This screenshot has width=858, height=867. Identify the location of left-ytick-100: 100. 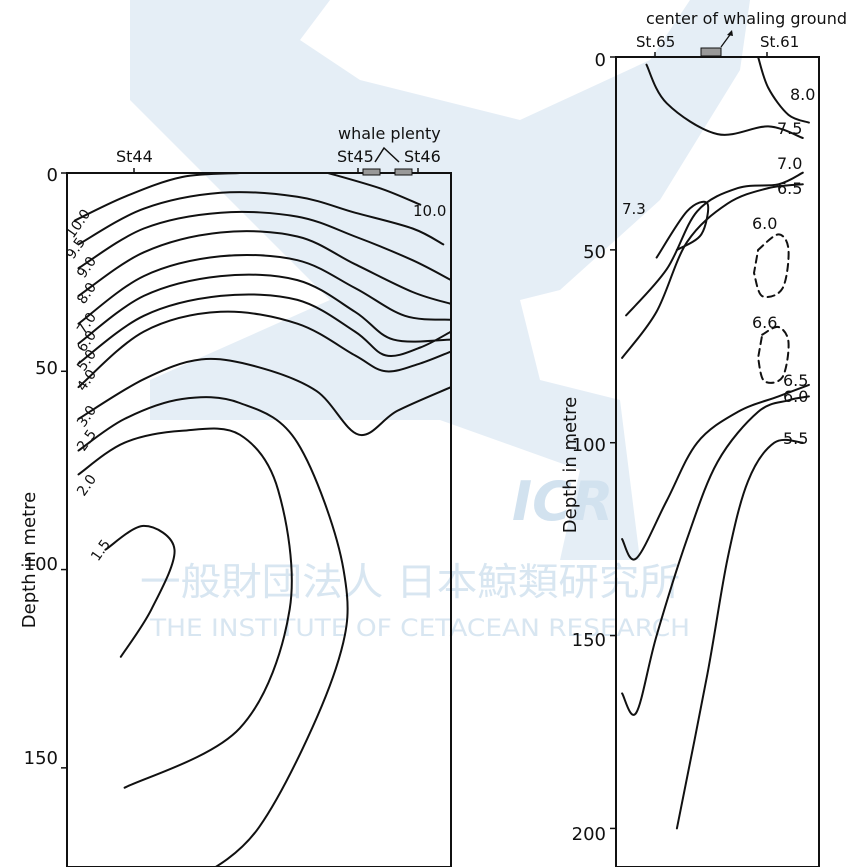
(41, 564).